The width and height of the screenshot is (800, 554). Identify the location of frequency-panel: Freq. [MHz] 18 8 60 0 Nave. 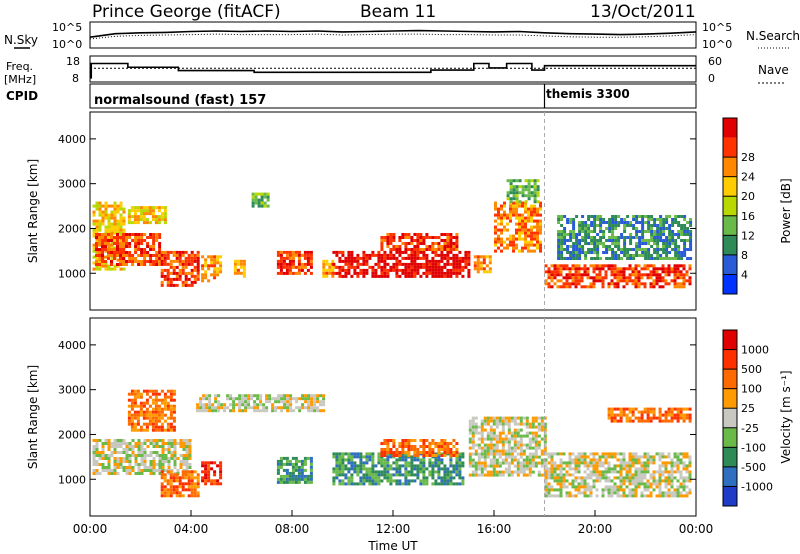
(396, 70).